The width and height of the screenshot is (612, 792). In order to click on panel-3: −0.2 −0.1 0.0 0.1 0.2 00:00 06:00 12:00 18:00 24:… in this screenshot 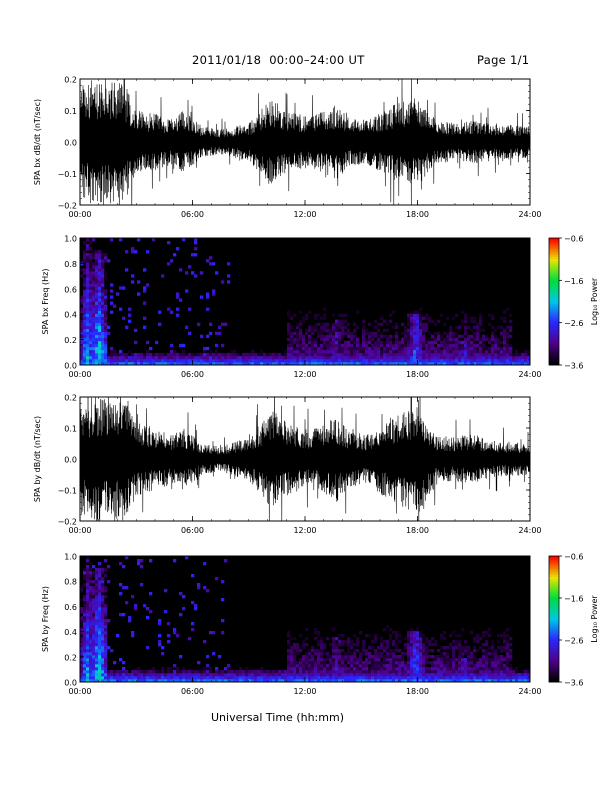, I will do `click(287, 465)`.